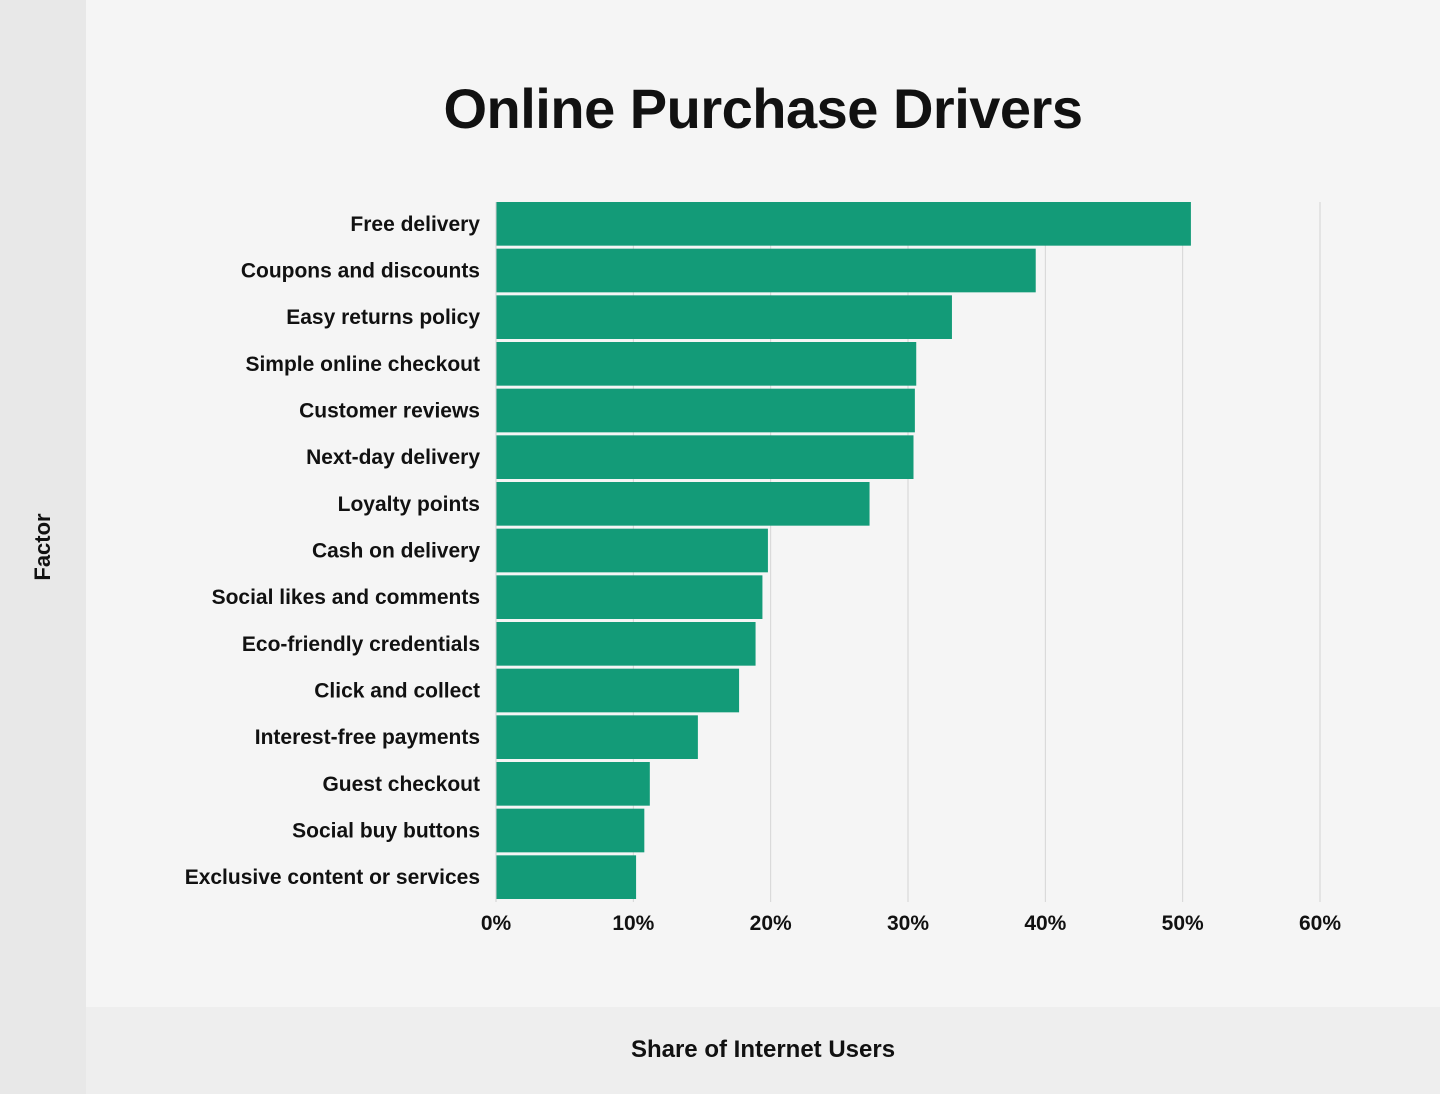 This screenshot has width=1440, height=1094. Describe the element at coordinates (396, 551) in the screenshot. I see `category-label: Cash on delivery` at that location.